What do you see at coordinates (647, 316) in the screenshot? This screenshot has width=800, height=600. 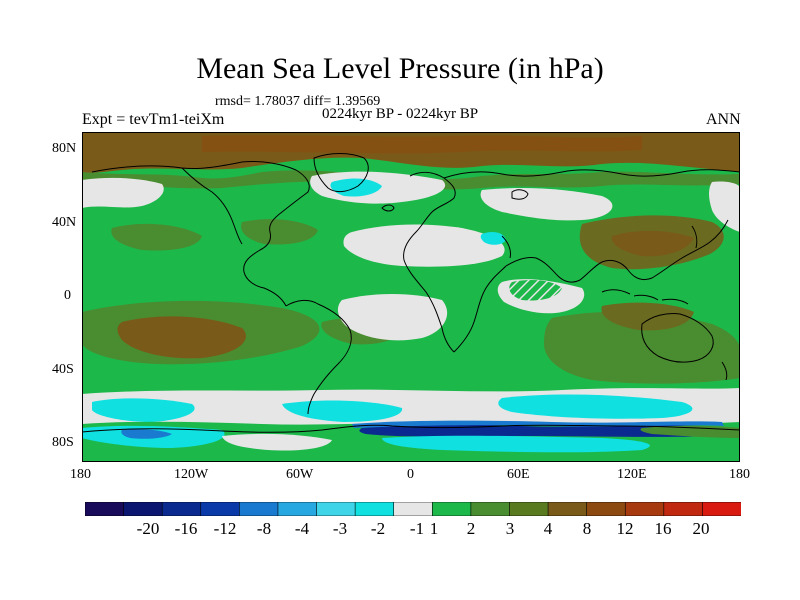 I see `field-olive-aus` at bounding box center [647, 316].